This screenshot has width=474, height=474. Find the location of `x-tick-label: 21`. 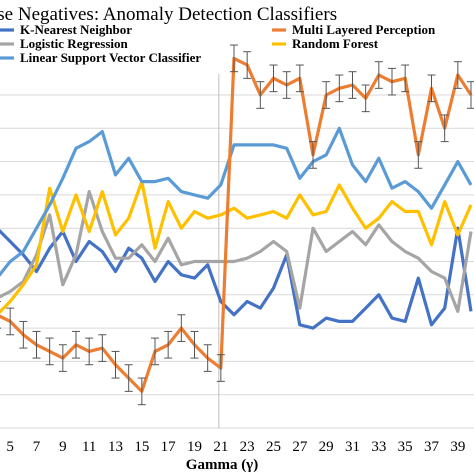

x-tick-label: 21 is located at coordinates (220, 447).